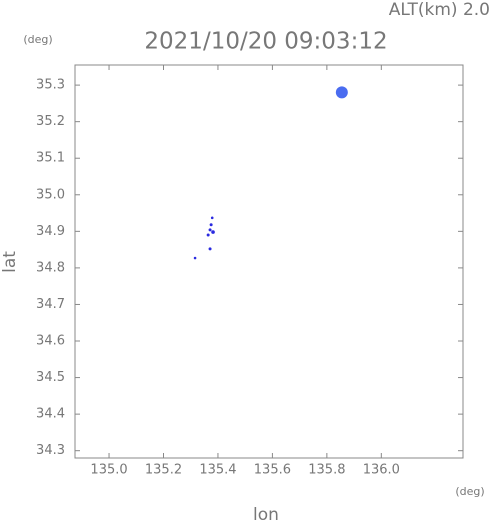  Describe the element at coordinates (50, 414) in the screenshot. I see `y-tick-label: 34.4` at that location.